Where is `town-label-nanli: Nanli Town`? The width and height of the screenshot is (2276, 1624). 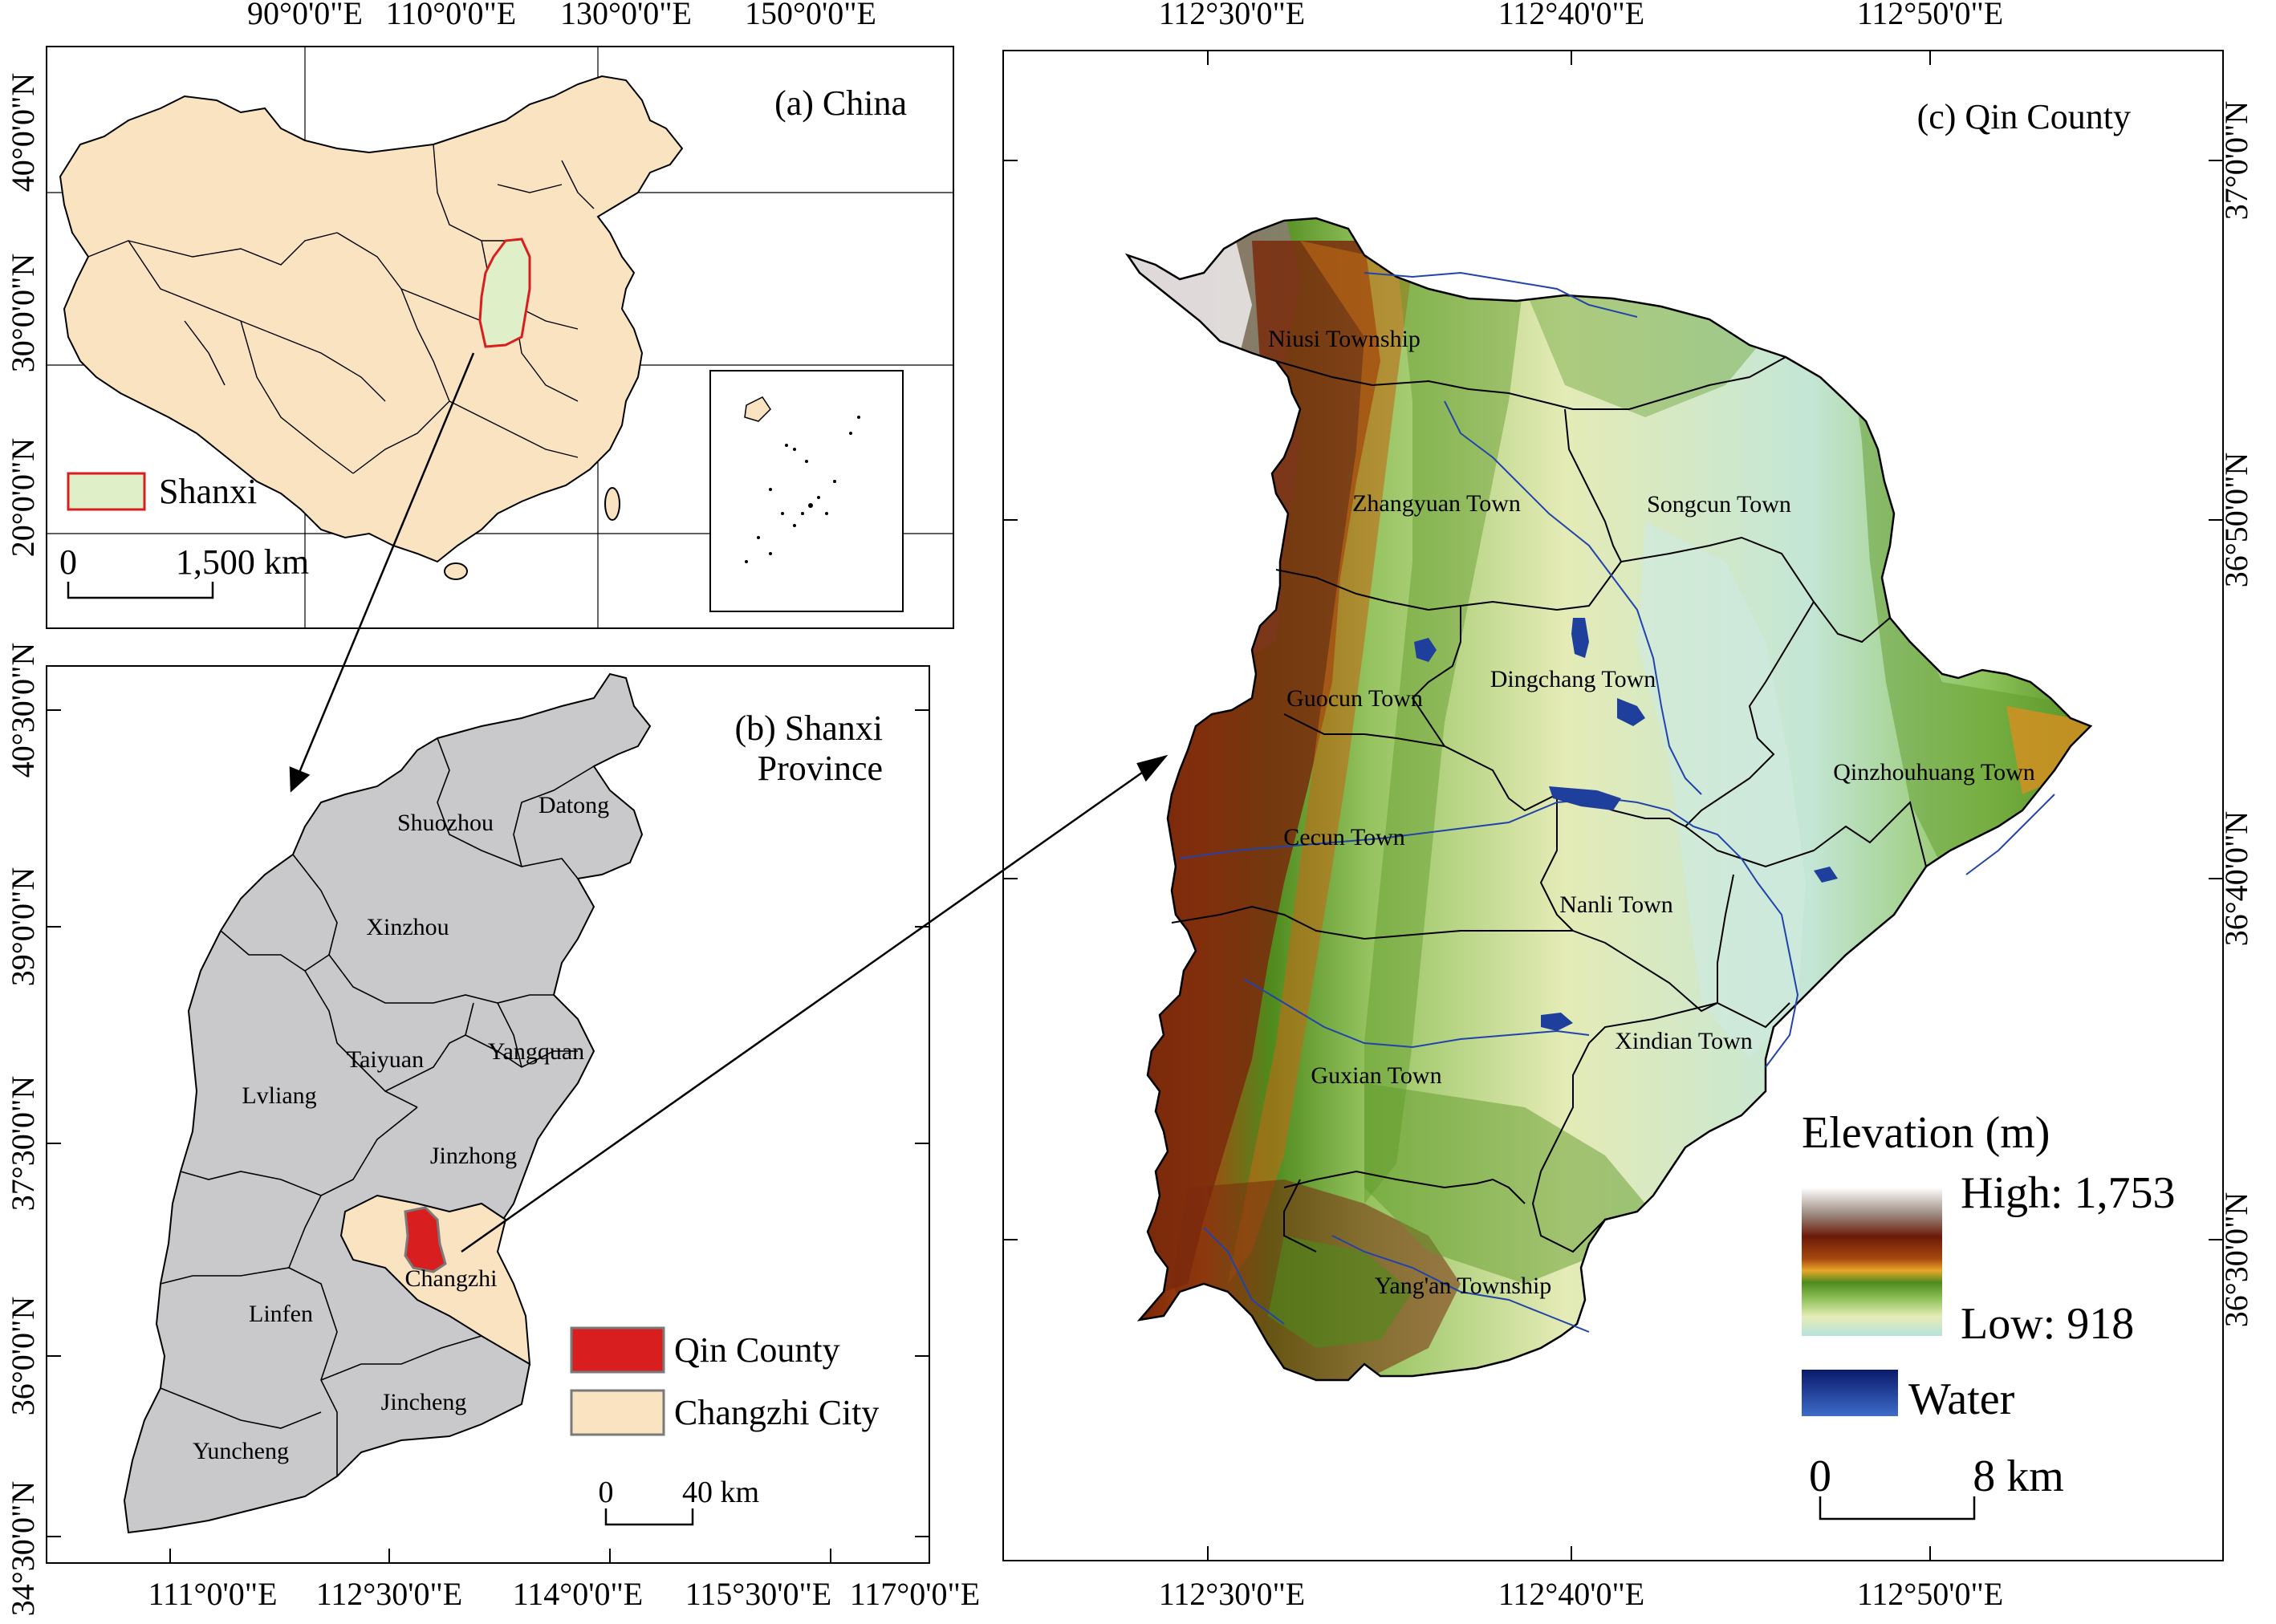 town-label-nanli: Nanli Town is located at coordinates (1616, 904).